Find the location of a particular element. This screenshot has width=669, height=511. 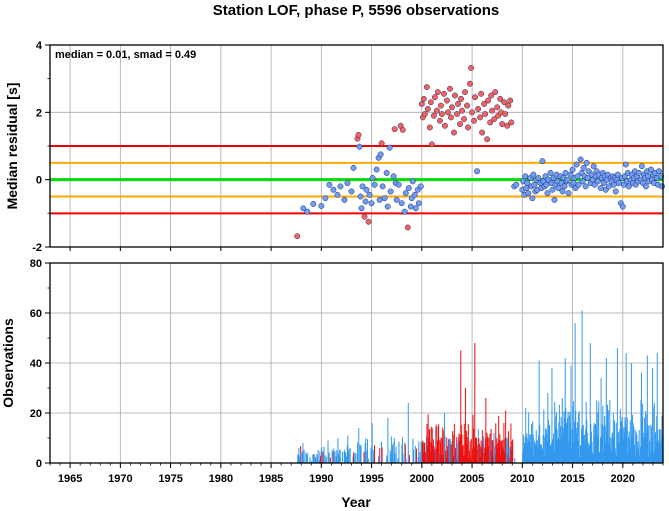

observations-y-tick-label: 40 is located at coordinates (36, 364).